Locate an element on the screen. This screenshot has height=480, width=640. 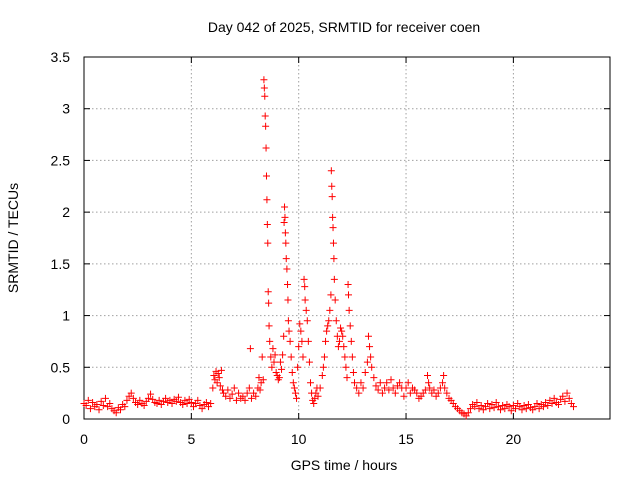
y-tick-label: 0 is located at coordinates (66, 419).